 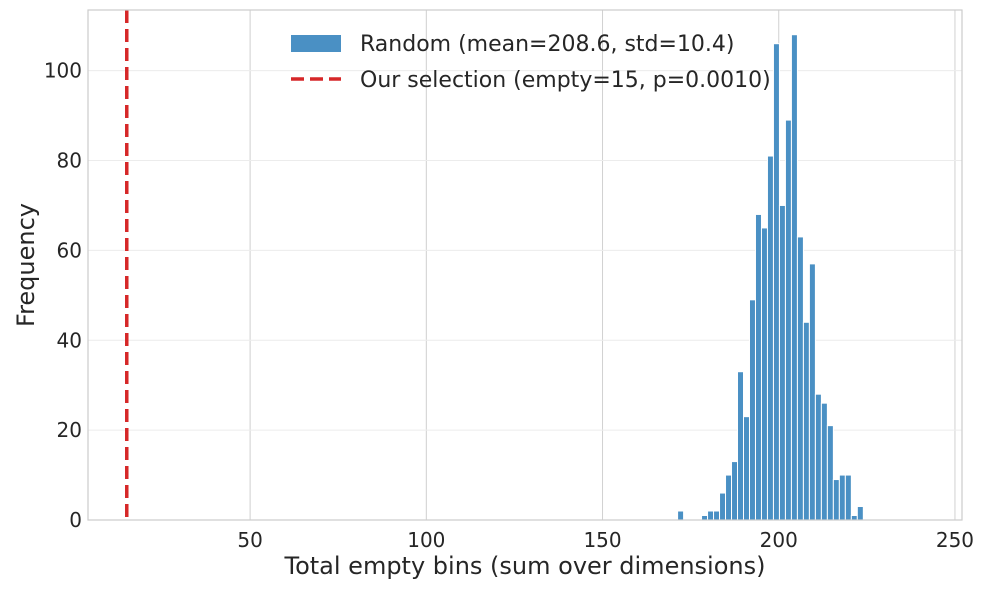 What do you see at coordinates (602, 540) in the screenshot?
I see `x-tick-label-2: 150` at bounding box center [602, 540].